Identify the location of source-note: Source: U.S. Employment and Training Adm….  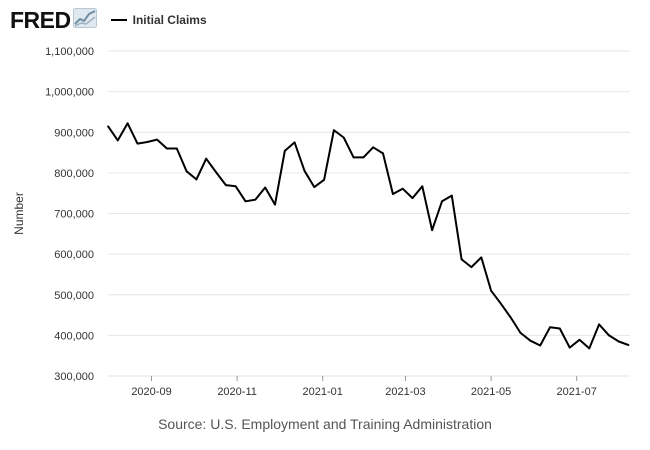
(325, 424).